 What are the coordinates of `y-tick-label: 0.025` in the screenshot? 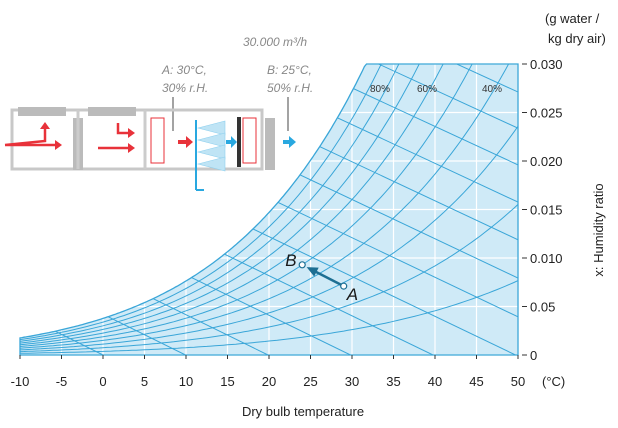 It's located at (546, 113).